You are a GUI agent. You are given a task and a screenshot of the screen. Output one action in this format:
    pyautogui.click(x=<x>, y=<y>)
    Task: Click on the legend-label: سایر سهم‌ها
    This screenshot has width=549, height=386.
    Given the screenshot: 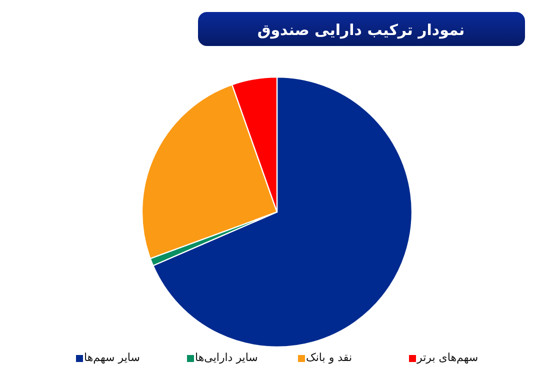 What is the action you would take?
    pyautogui.click(x=112, y=357)
    